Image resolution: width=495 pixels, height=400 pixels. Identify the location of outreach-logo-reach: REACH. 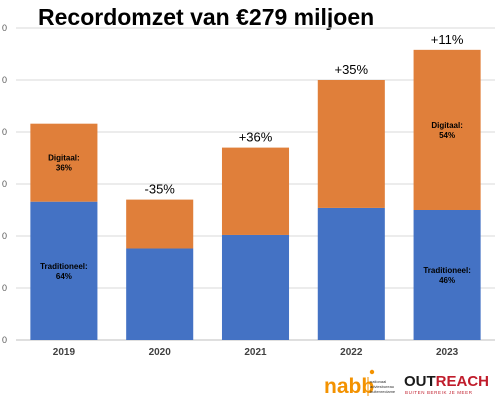
(462, 381).